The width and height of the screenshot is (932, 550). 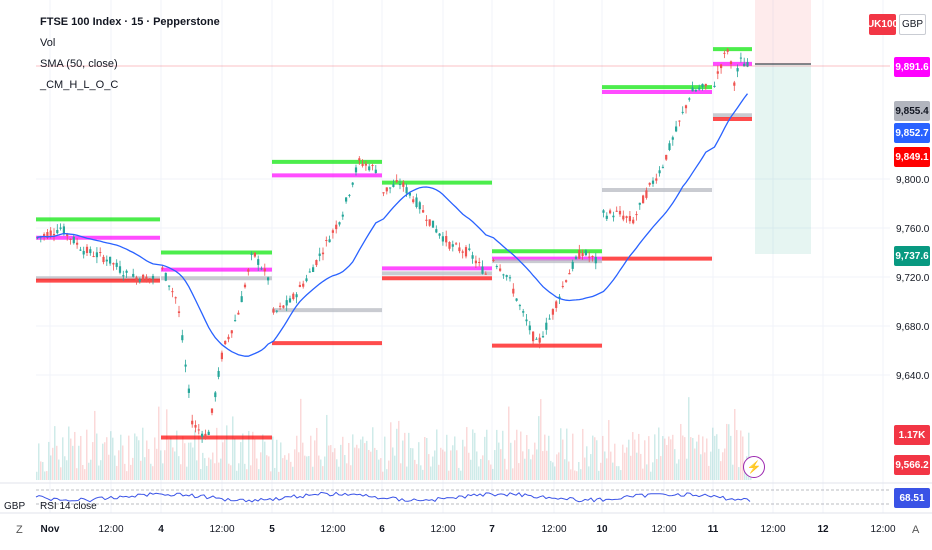 I want to click on price-tick-label: 9,720.0, so click(x=913, y=278).